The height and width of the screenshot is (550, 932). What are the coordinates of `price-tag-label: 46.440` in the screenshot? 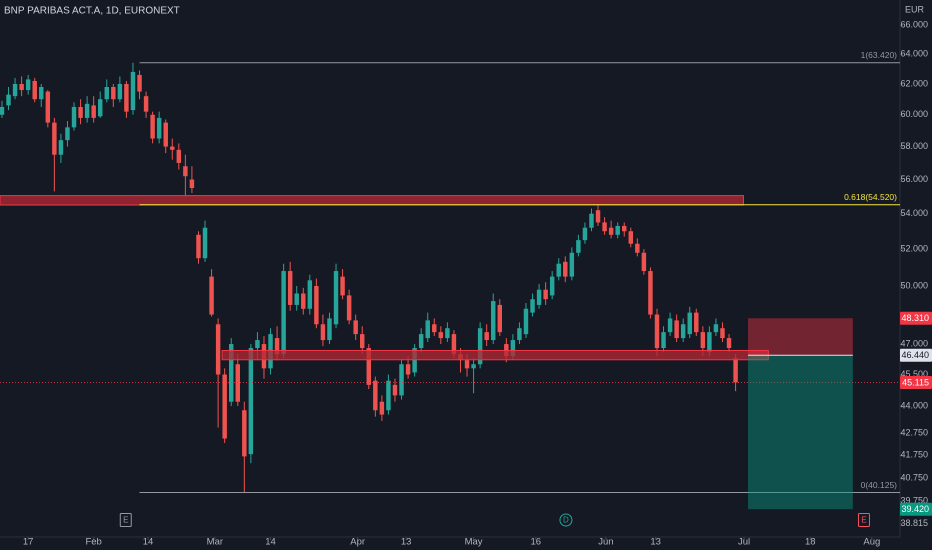 It's located at (915, 355).